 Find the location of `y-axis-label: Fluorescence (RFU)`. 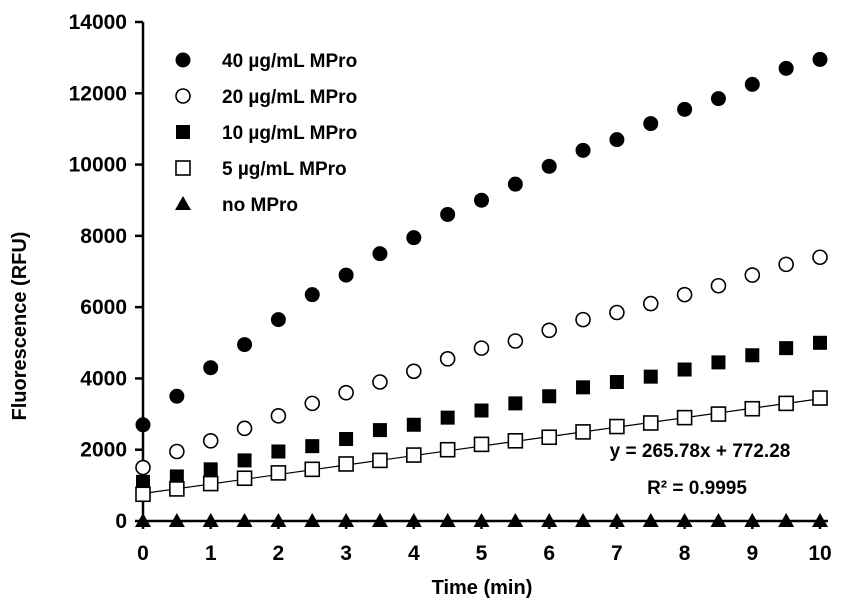

y-axis-label: Fluorescence (RFU) is located at coordinates (20, 326).